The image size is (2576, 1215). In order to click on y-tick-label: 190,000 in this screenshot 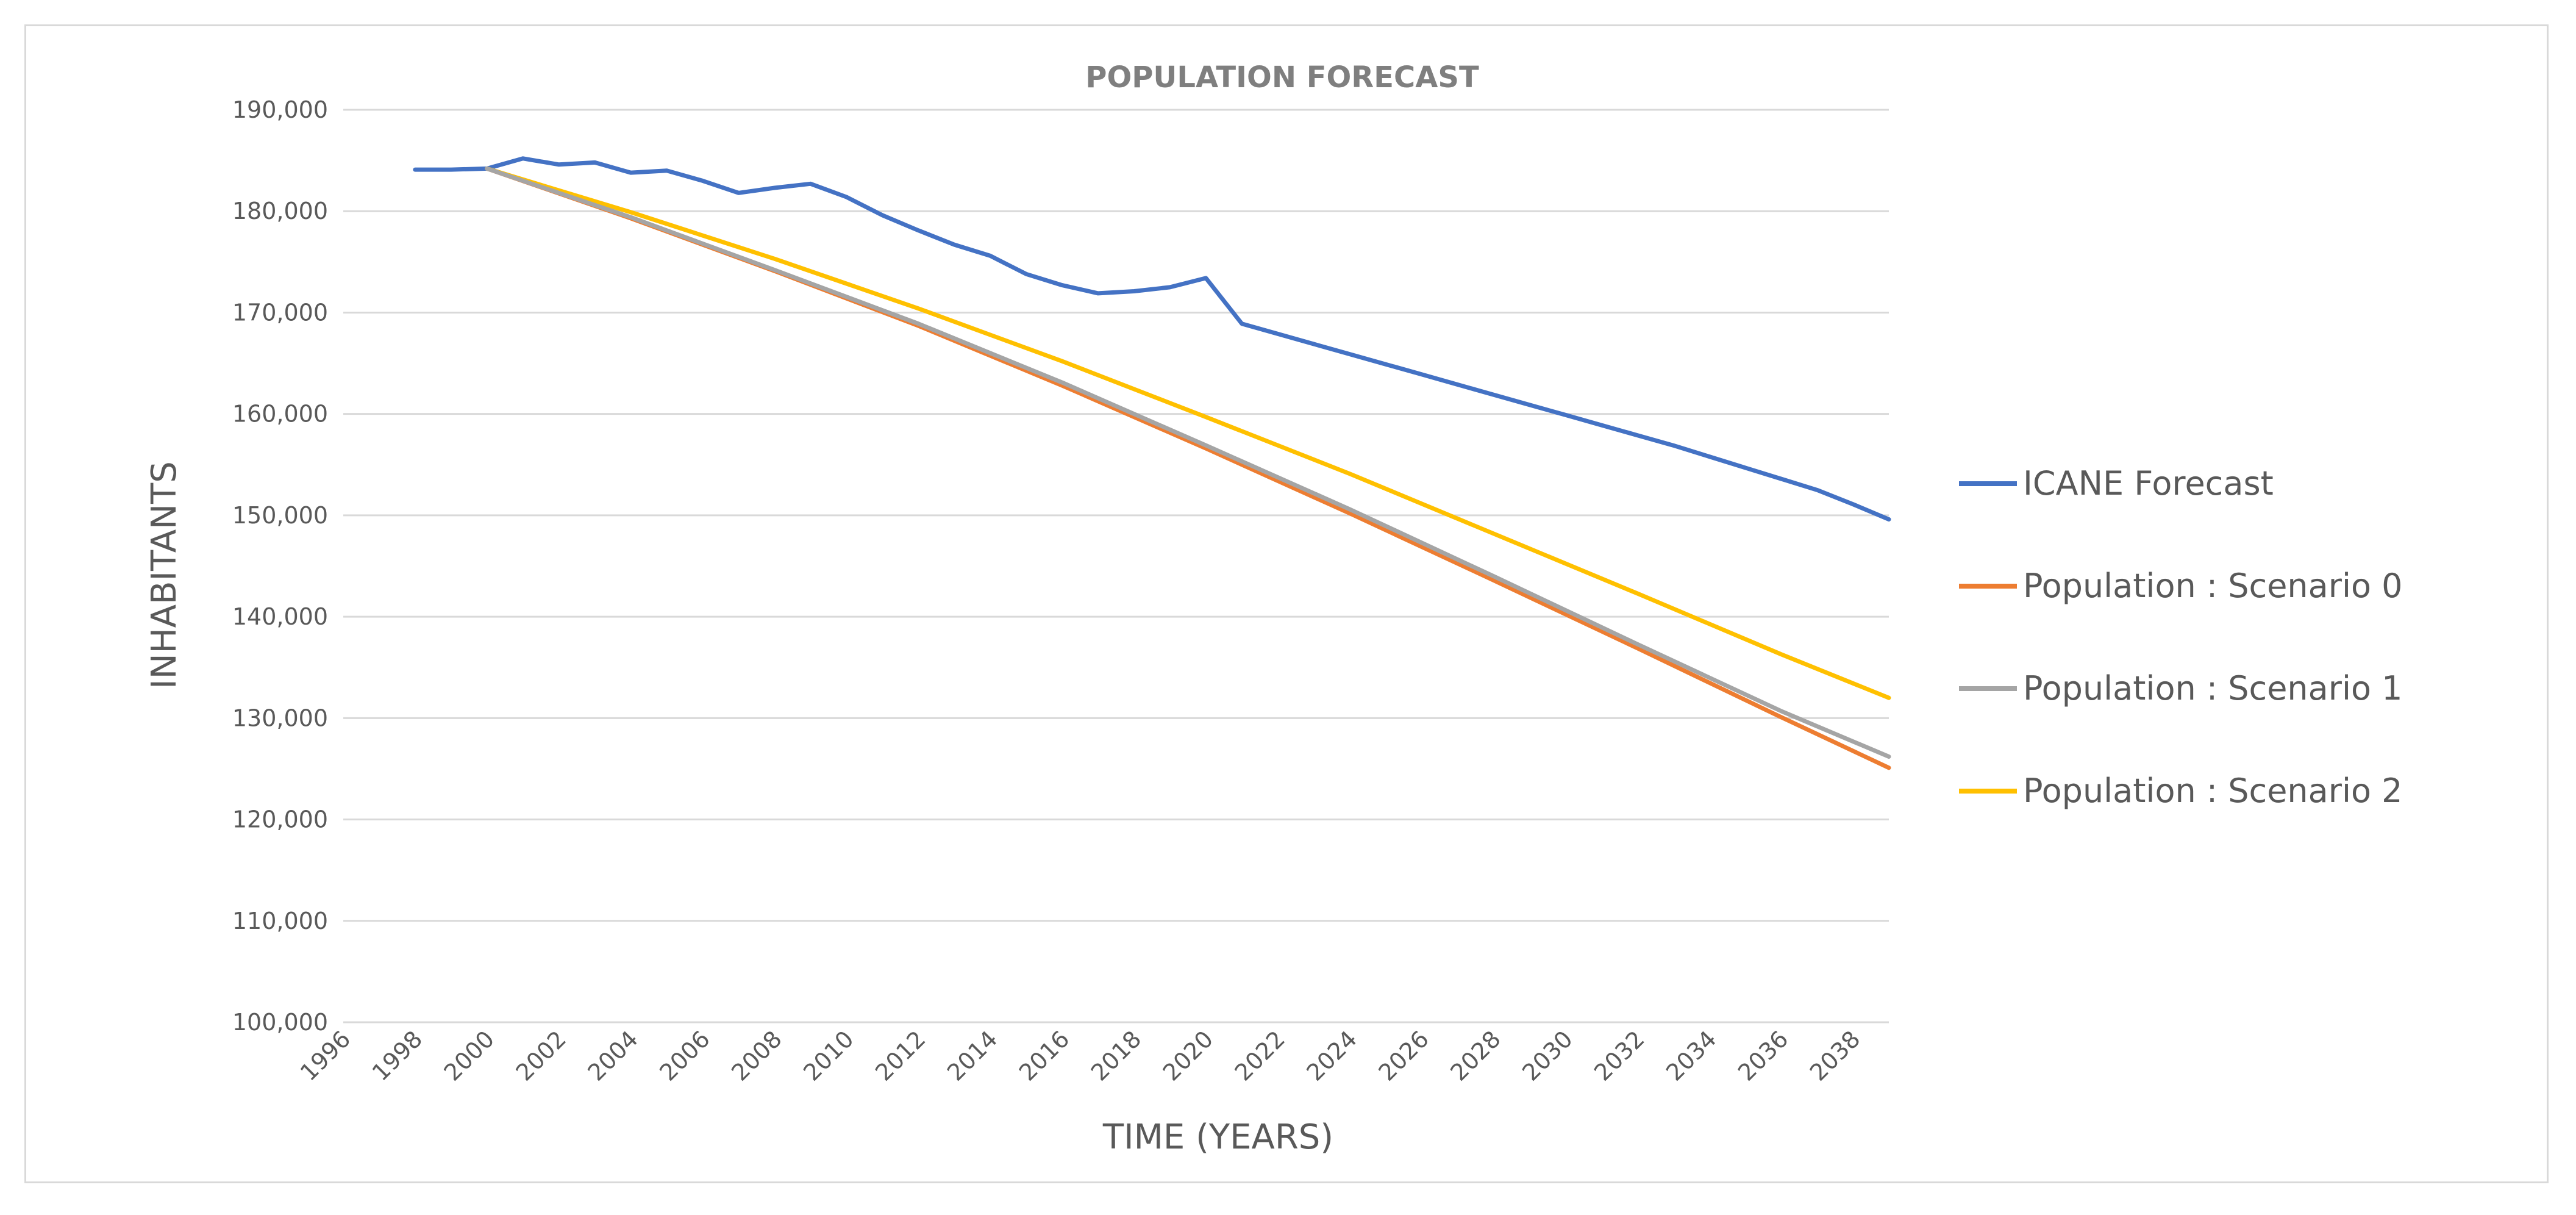, I will do `click(280, 109)`.